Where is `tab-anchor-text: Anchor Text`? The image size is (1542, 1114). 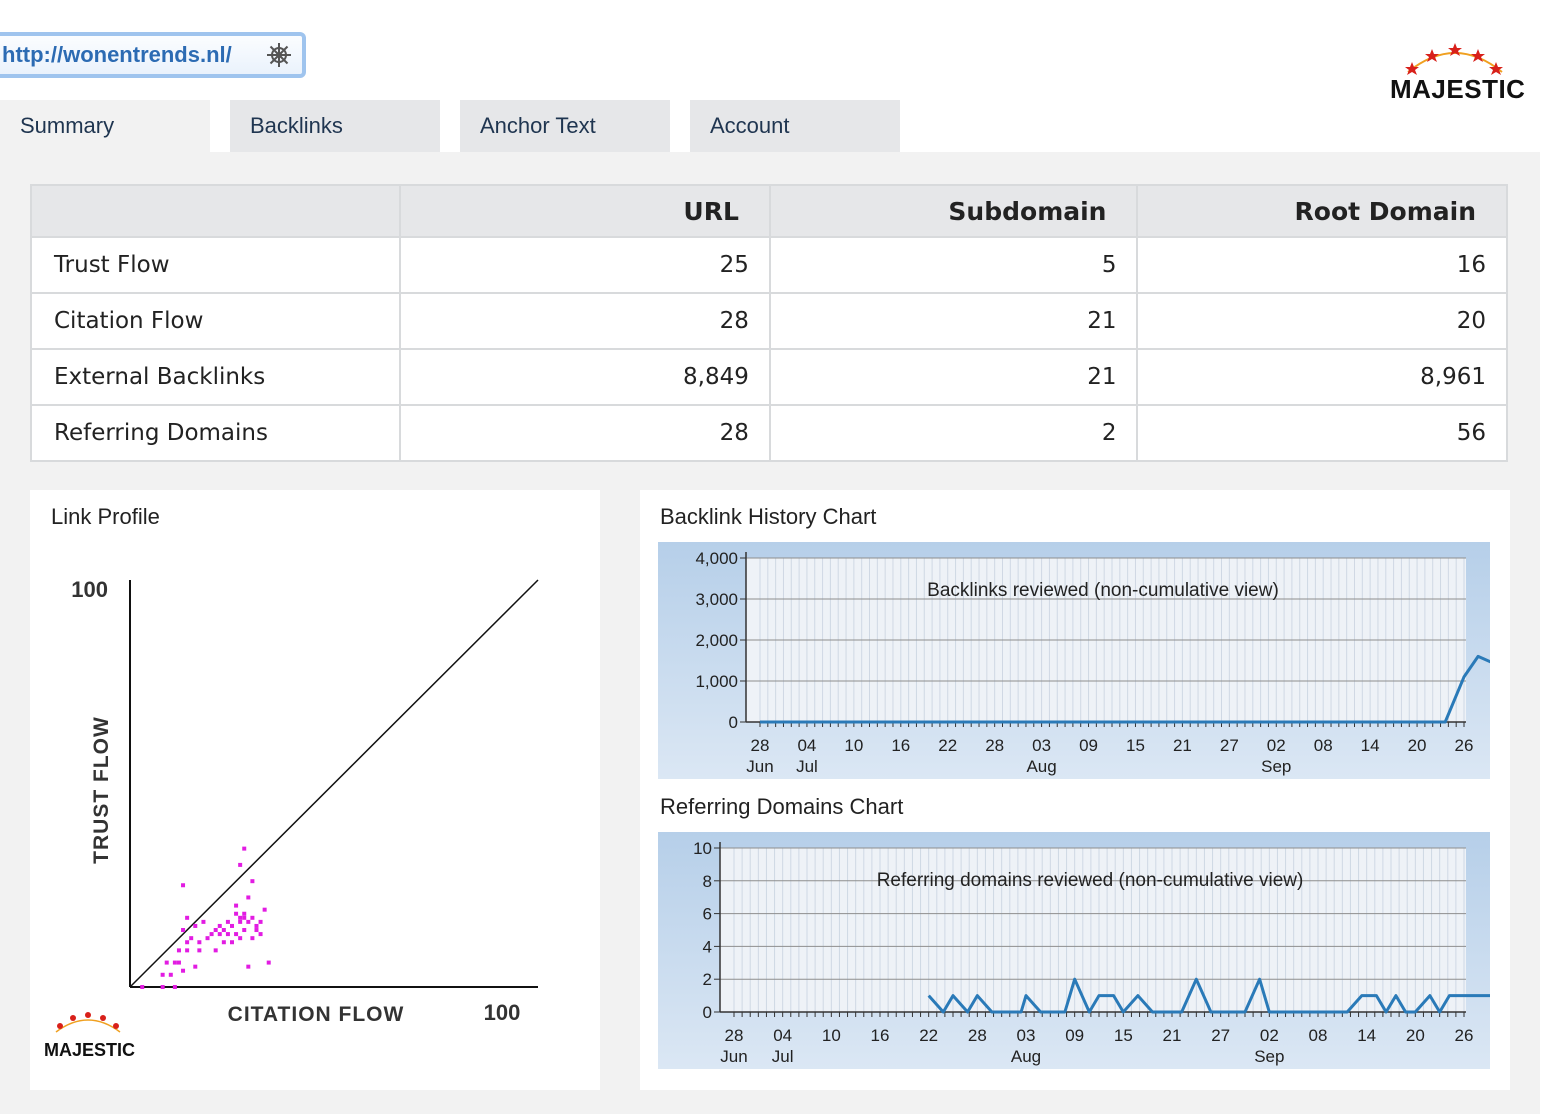 tab-anchor-text: Anchor Text is located at coordinates (565, 126).